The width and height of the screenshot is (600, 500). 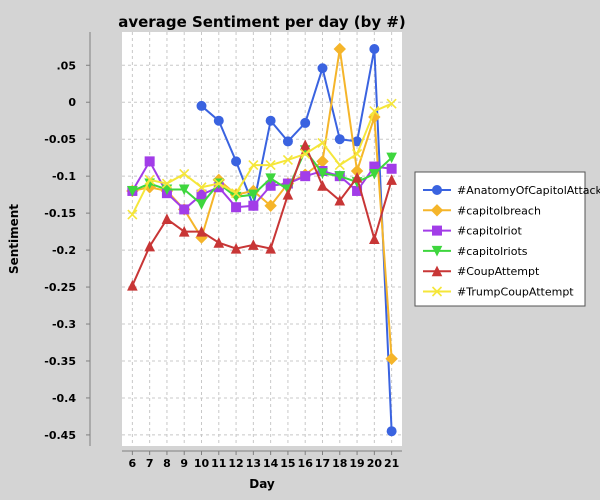 What do you see at coordinates (375, 463) in the screenshot?
I see `x-tick-label: 20` at bounding box center [375, 463].